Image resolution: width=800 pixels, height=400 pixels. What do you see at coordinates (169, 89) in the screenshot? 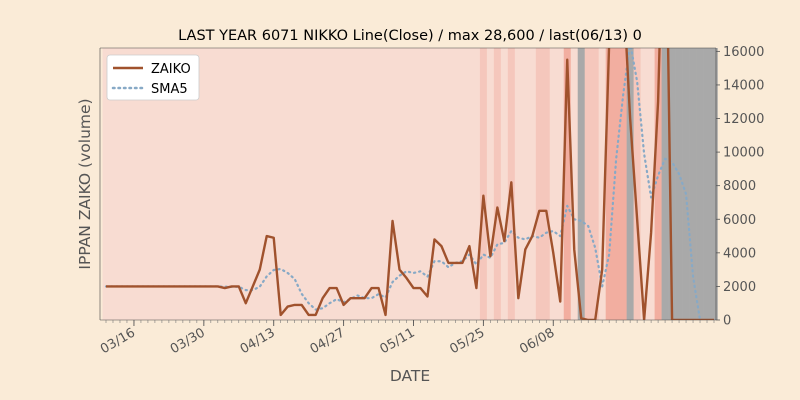
I see `legend-label-sma5: SMA5` at bounding box center [169, 89].